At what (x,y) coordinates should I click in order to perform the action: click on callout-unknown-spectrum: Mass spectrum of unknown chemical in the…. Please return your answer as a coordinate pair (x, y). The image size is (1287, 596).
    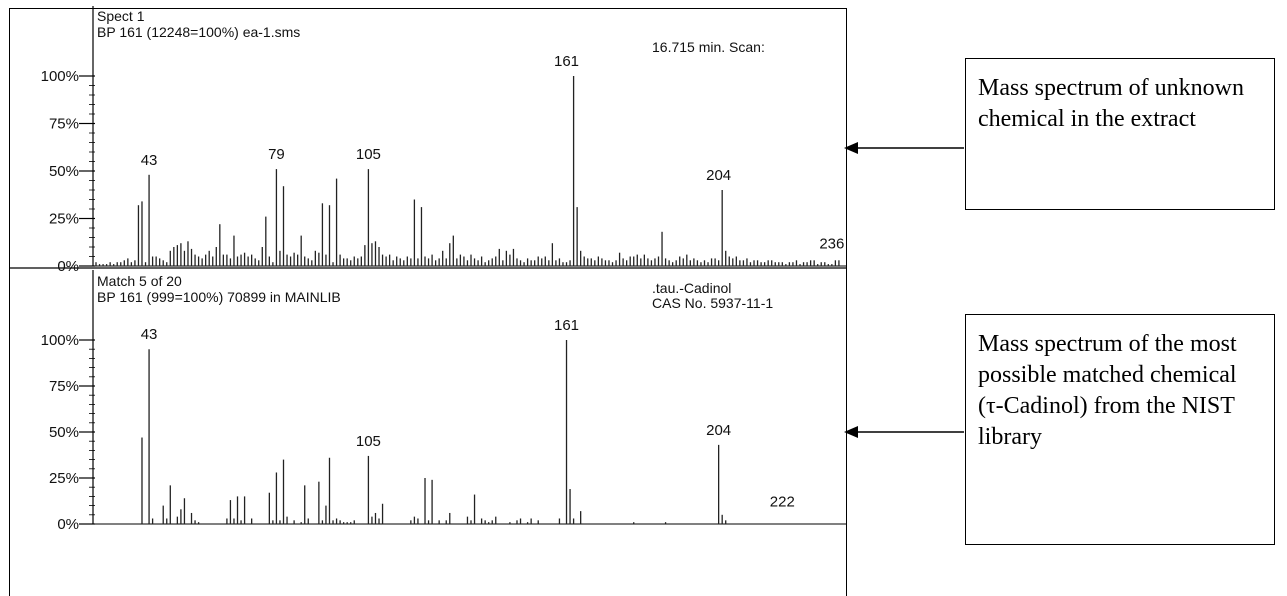
    Looking at the image, I should click on (1120, 134).